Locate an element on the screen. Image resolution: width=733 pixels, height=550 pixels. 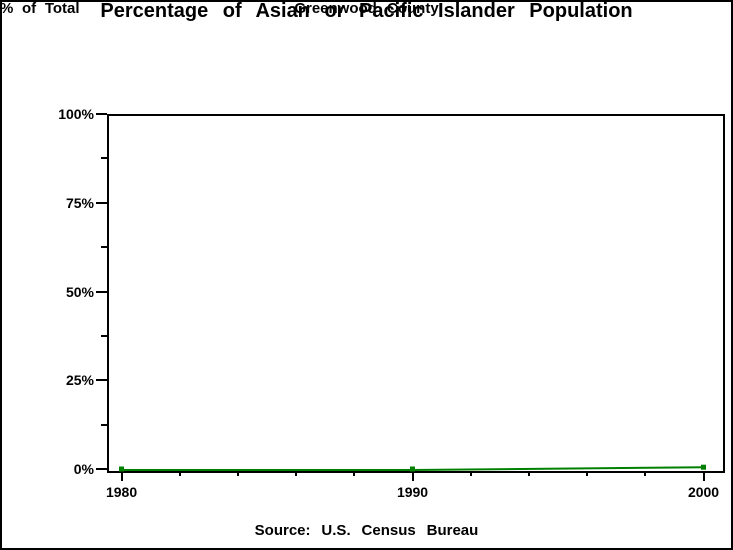
y-tick-label: 100% is located at coordinates (76, 114).